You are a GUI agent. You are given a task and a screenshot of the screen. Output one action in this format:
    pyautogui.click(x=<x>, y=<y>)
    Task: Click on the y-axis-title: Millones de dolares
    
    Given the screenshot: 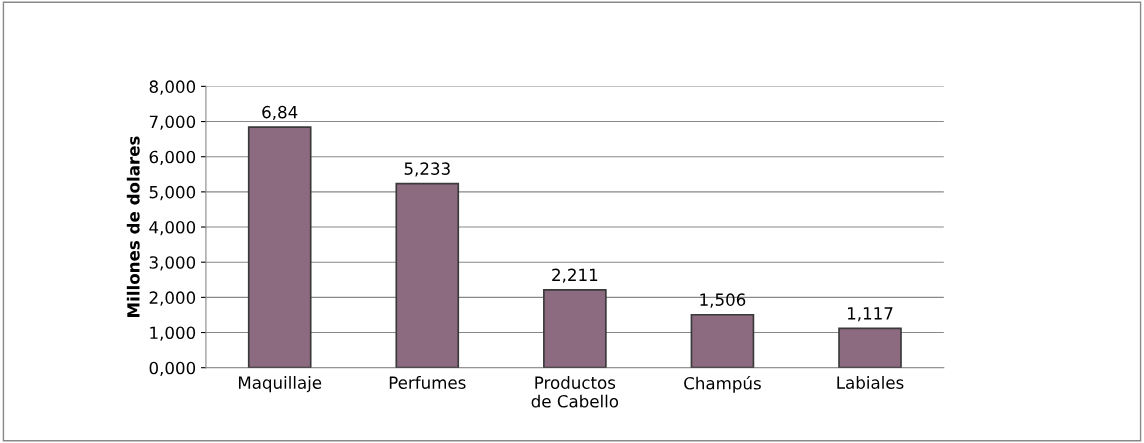 What is the action you would take?
    pyautogui.click(x=133, y=226)
    